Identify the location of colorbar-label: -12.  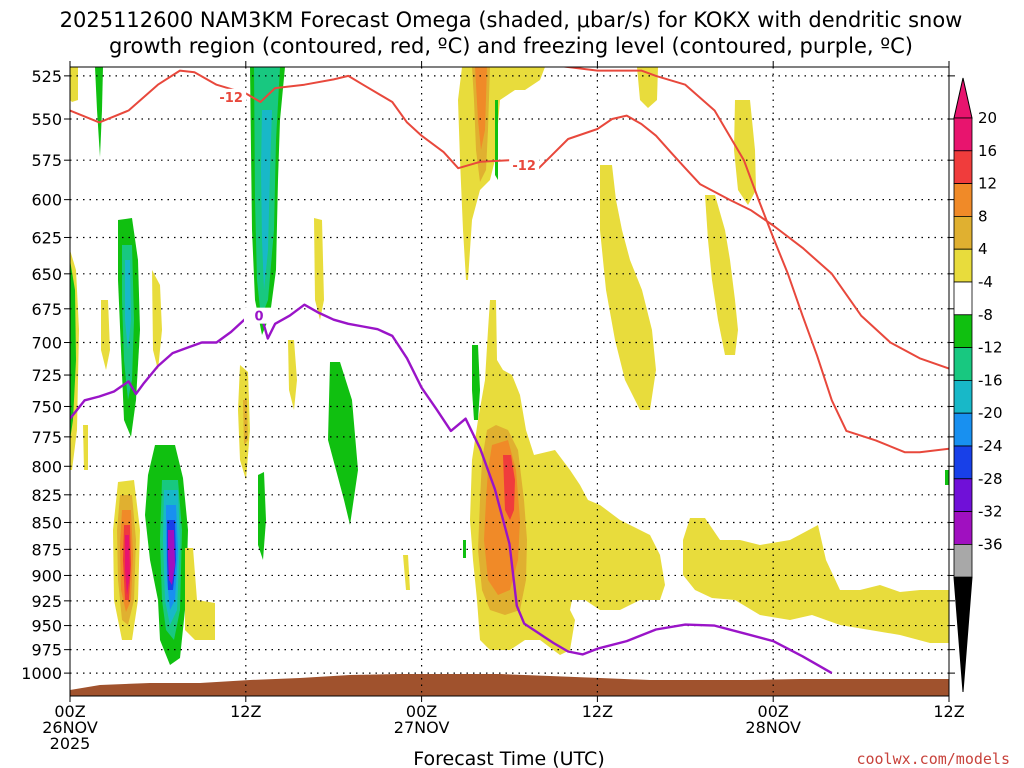
(990, 348).